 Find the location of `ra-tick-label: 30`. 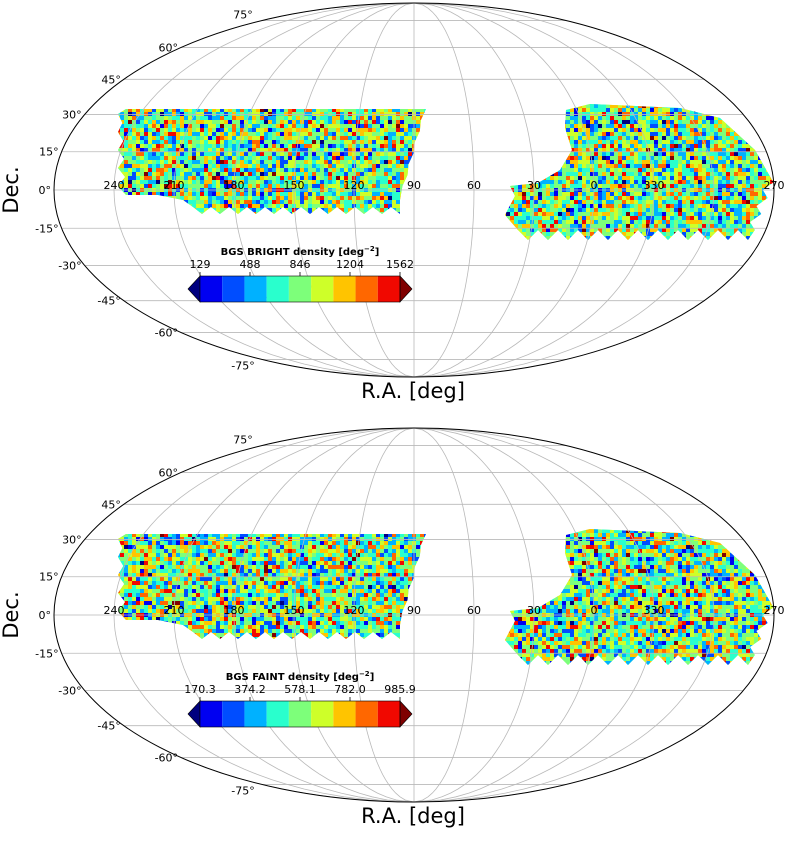

ra-tick-label: 30 is located at coordinates (534, 185).